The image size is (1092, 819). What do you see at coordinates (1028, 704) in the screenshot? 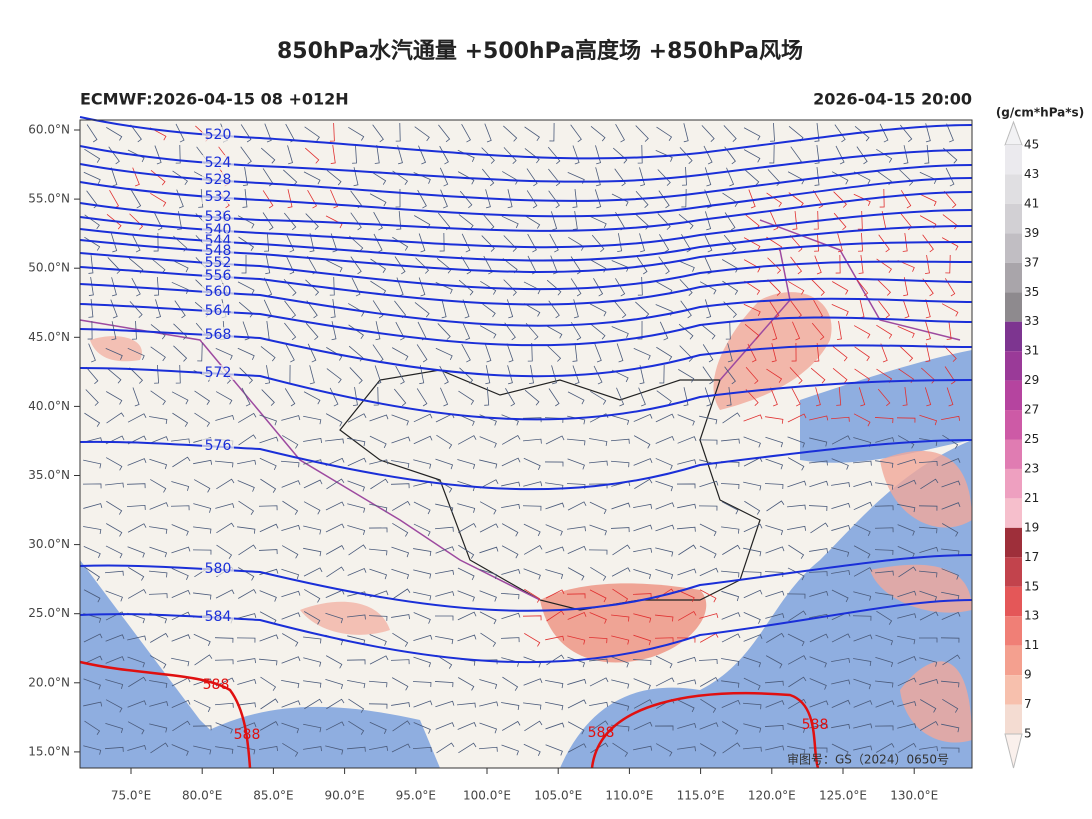
I see `colorbar-label: 7` at bounding box center [1028, 704].